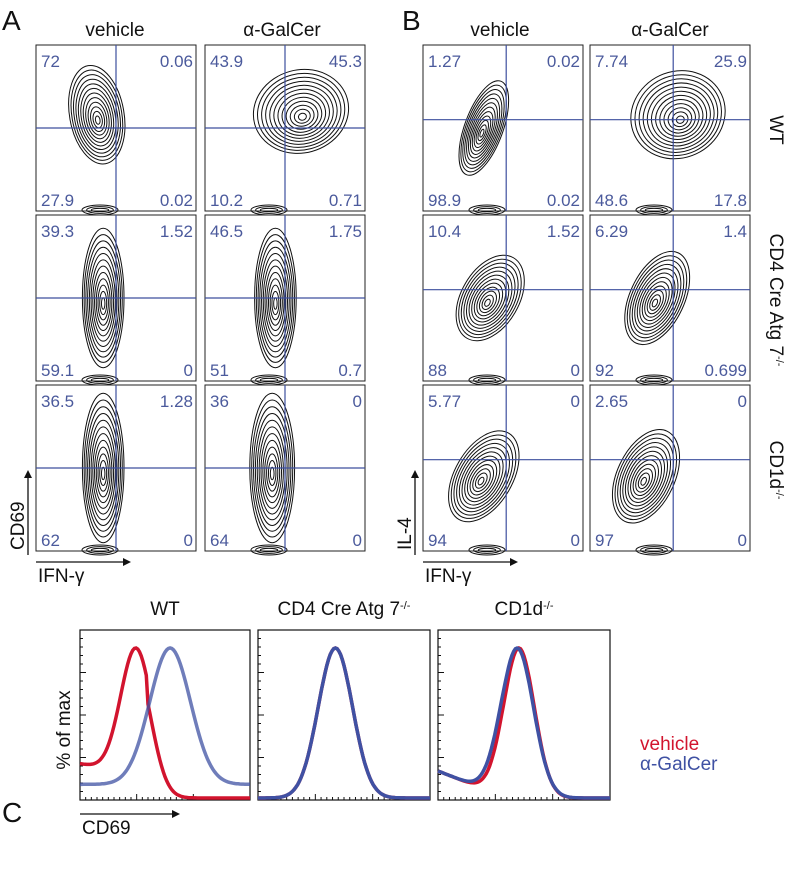 The image size is (793, 876). I want to click on y-axis-label: CD69, so click(18, 525).